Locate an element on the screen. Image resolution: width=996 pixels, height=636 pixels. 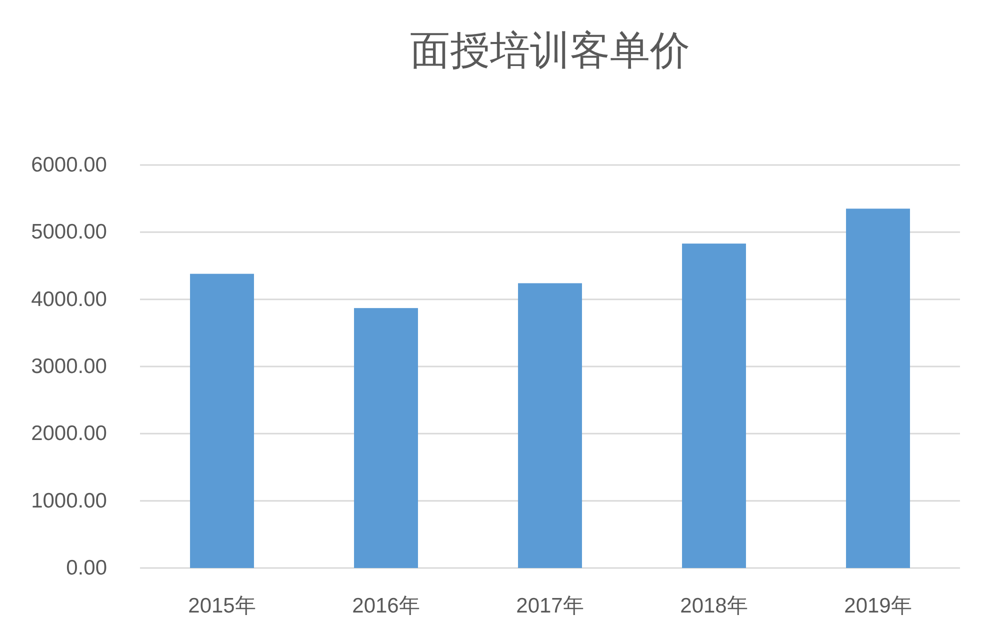
title: 面授培训客单价 is located at coordinates (550, 51).